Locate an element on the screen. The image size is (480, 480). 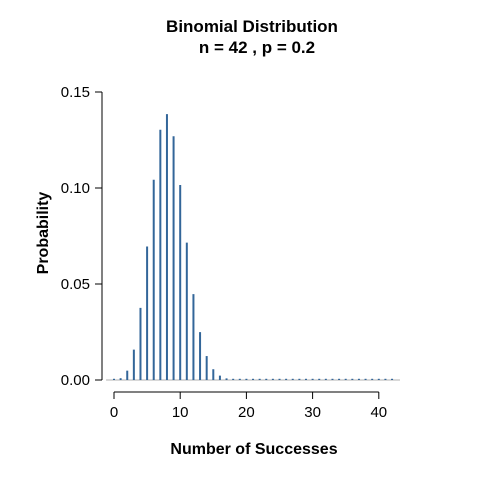
y-axis-title: Probability is located at coordinates (43, 233).